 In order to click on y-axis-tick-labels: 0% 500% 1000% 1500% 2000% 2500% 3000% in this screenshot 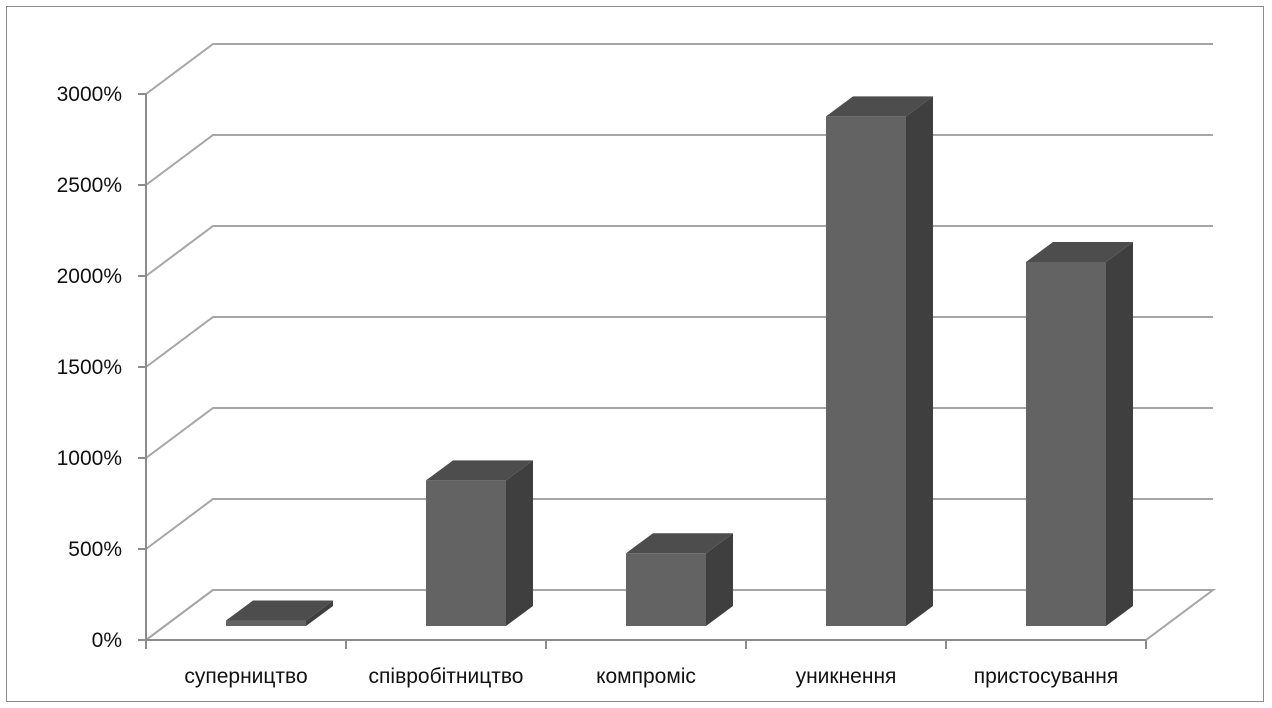, I will do `click(89, 367)`.